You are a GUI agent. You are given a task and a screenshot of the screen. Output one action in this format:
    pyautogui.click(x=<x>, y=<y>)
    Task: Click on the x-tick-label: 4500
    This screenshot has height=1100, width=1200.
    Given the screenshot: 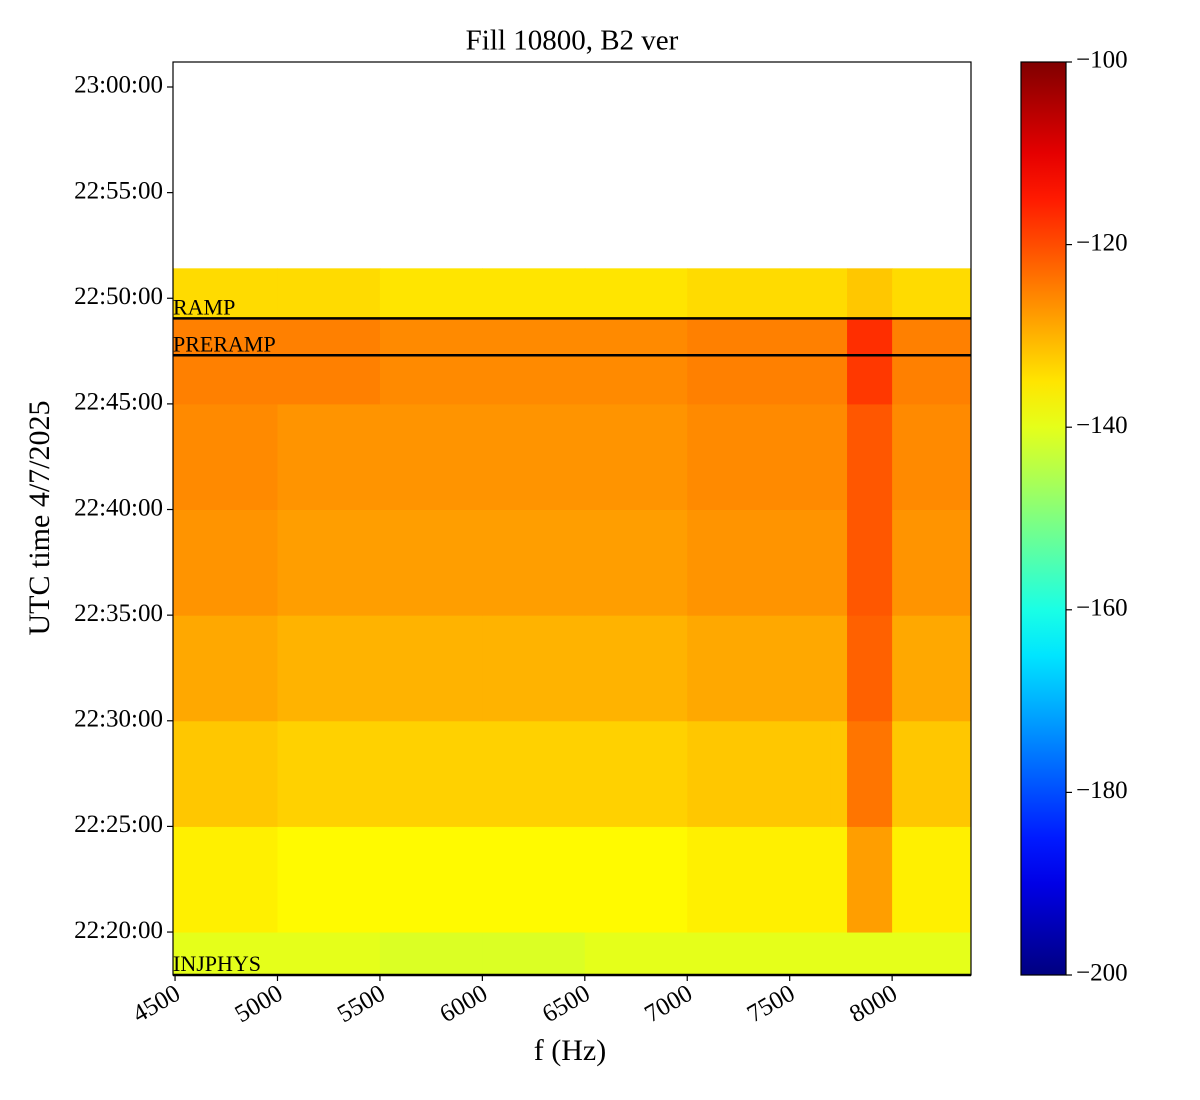 What is the action you would take?
    pyautogui.click(x=156, y=1004)
    